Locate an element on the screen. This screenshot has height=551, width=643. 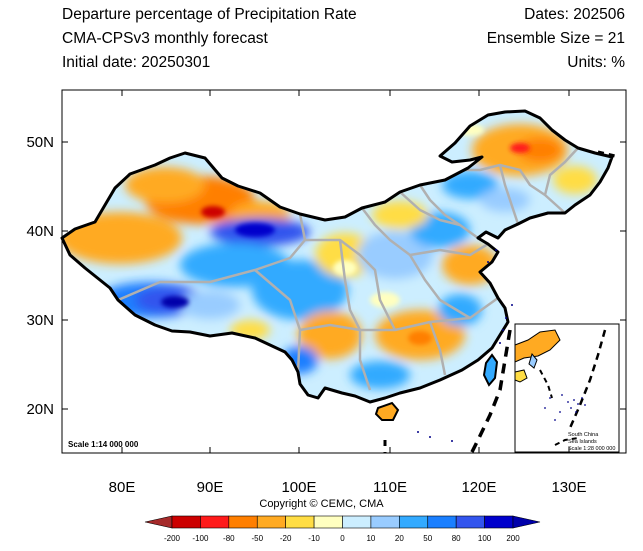
colorbar-tick-label: -100 is located at coordinates (200, 538).